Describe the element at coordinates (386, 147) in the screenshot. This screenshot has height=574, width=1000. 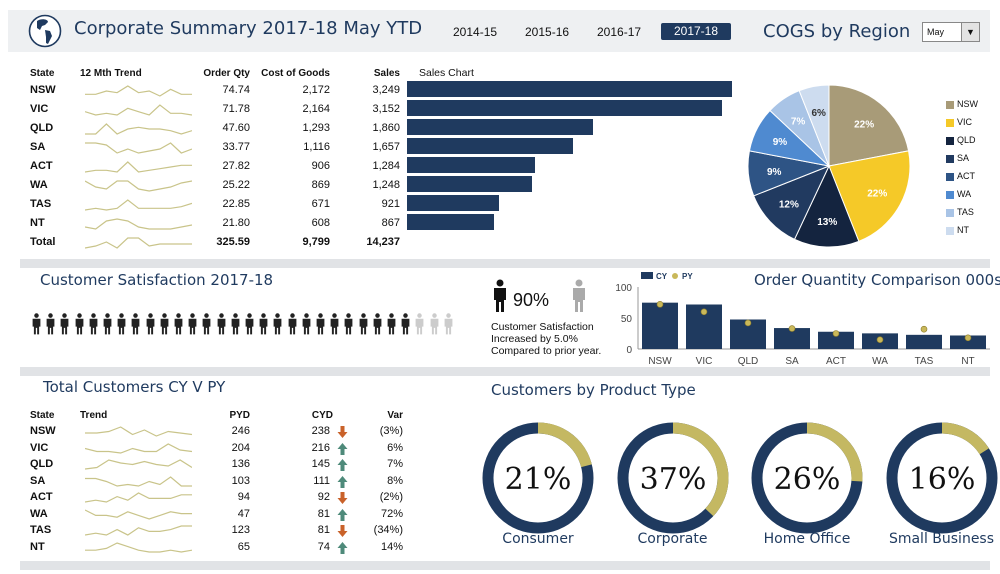
I see `sales-value: 1,657` at that location.